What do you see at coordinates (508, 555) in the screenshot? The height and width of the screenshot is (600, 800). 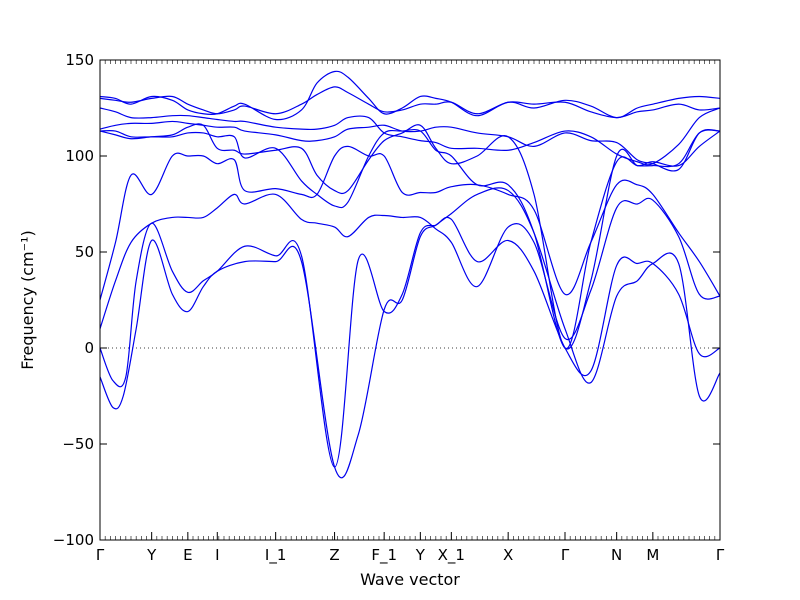 I see `x-tick-label: X` at bounding box center [508, 555].